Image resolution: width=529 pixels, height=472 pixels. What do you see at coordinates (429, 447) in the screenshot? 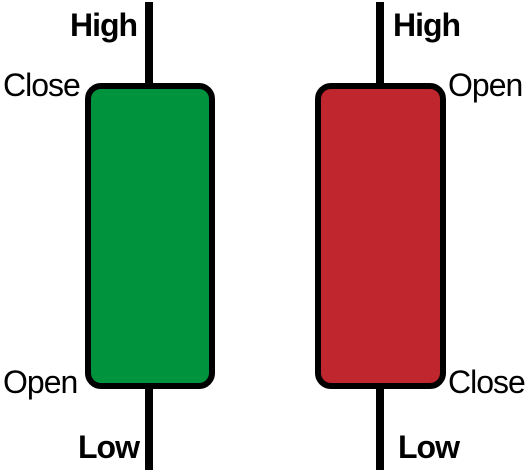
I see `bearish-low-label: Low` at bounding box center [429, 447].